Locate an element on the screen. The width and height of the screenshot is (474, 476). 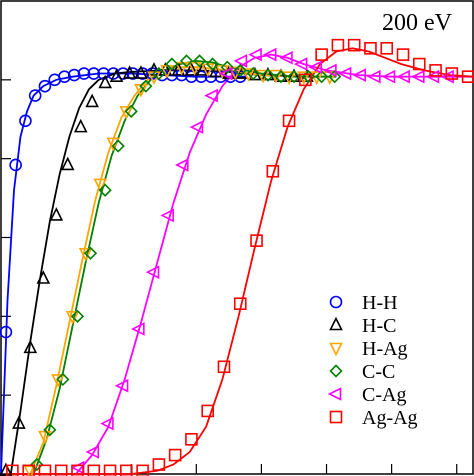
legend-marker-h-c is located at coordinates (336, 323).